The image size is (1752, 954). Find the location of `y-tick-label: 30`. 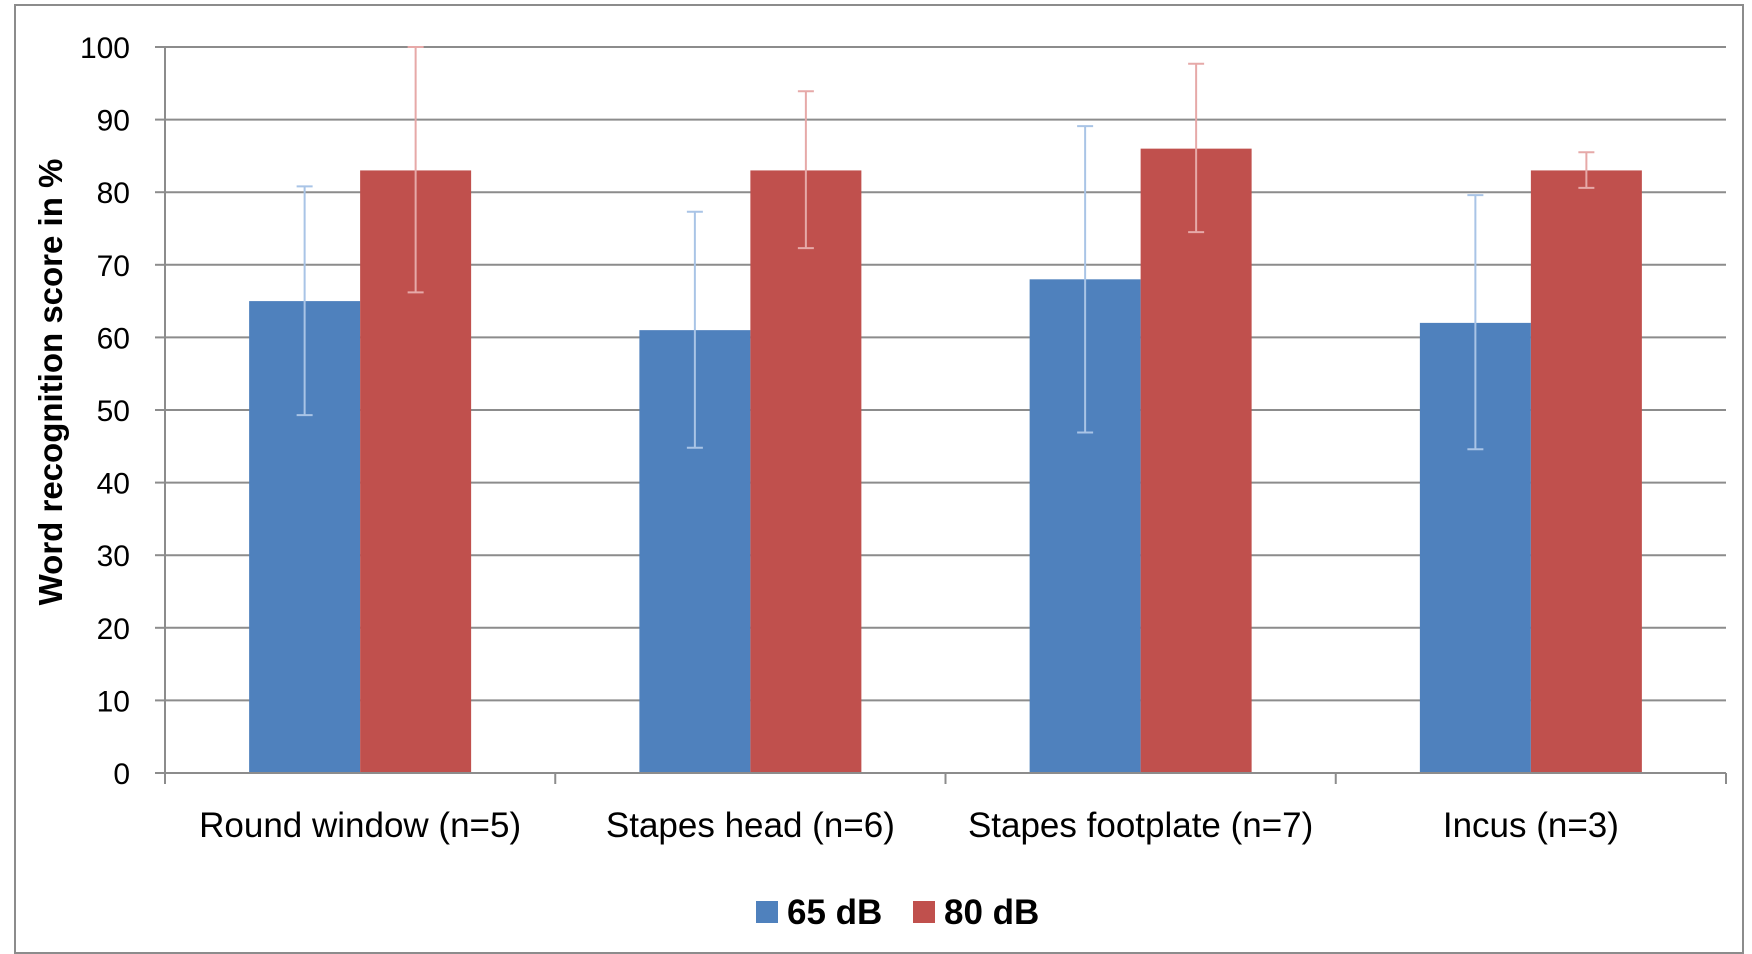

y-tick-label: 30 is located at coordinates (113, 556).